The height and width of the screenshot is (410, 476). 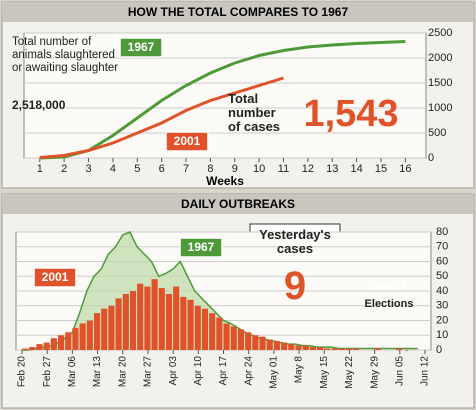 I want to click on x-tick-label: Mar 27, so click(x=148, y=372).